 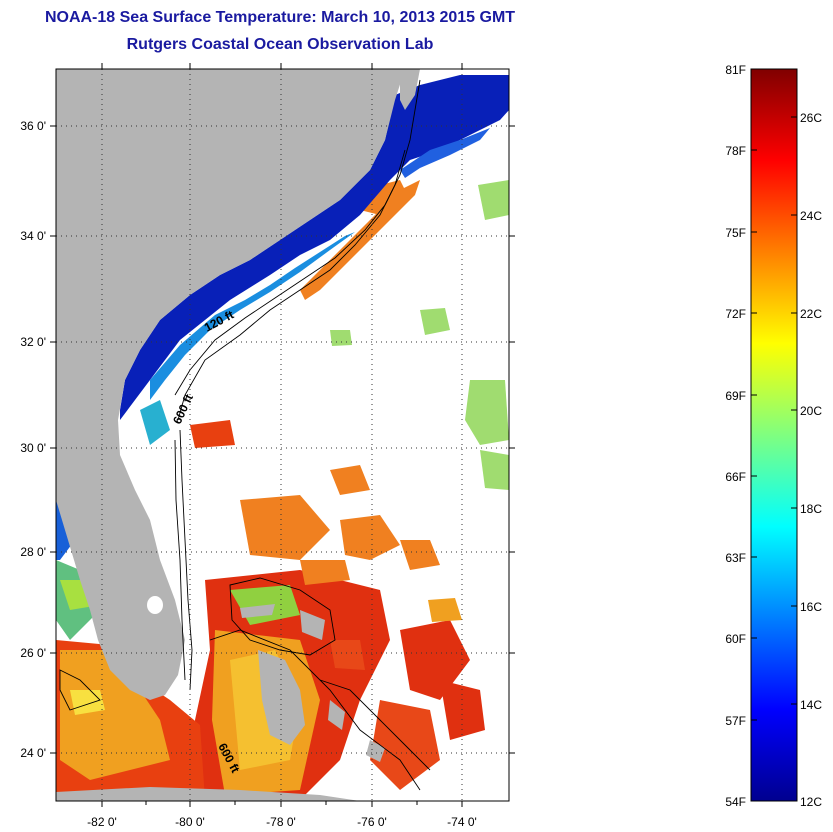 What do you see at coordinates (33, 126) in the screenshot?
I see `lat-tick-label: 36 0'` at bounding box center [33, 126].